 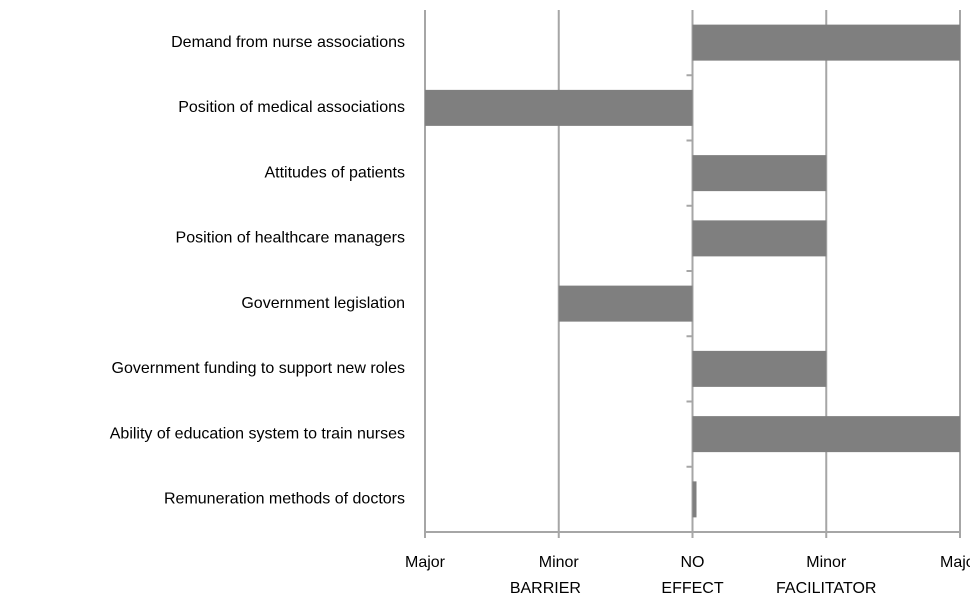 I want to click on y-tick-label: Demand from nurse associations, so click(x=288, y=42).